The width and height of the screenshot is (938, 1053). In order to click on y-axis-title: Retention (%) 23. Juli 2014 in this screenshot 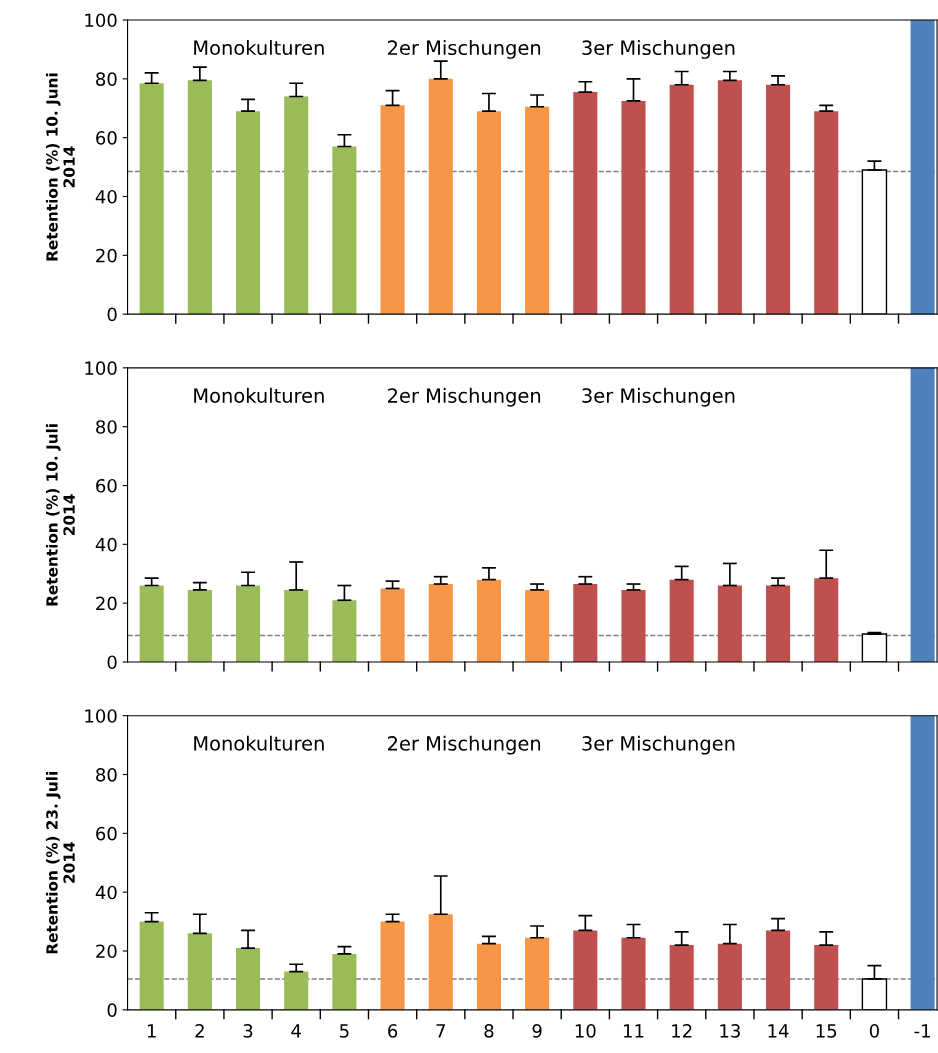, I will do `click(60, 863)`.